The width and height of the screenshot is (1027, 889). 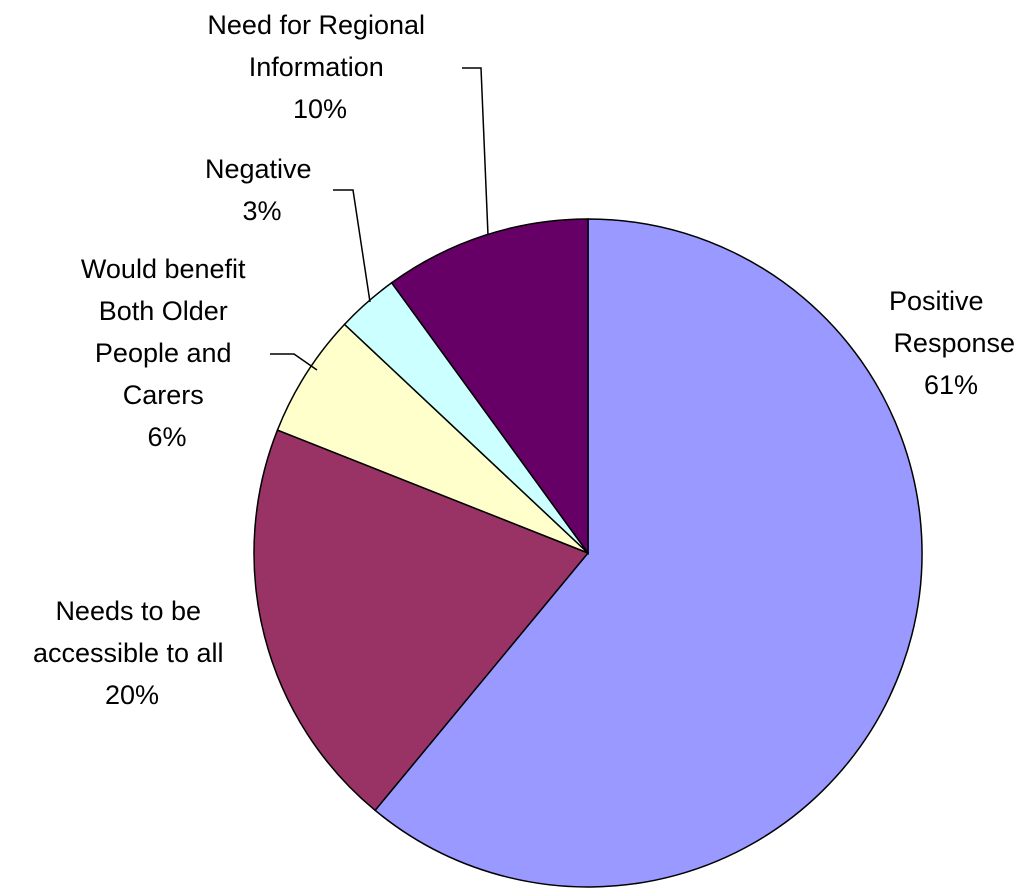 I want to click on leader-line-negative, so click(x=352, y=246).